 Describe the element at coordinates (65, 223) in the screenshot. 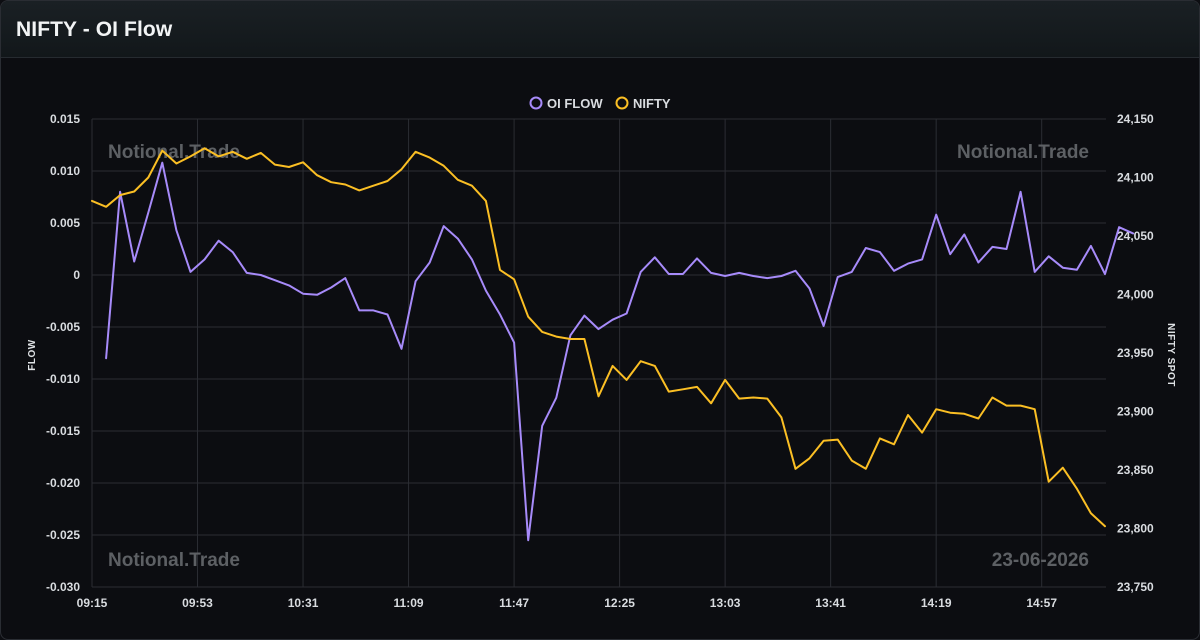

I see `y-left-tick-label: 0.005` at that location.